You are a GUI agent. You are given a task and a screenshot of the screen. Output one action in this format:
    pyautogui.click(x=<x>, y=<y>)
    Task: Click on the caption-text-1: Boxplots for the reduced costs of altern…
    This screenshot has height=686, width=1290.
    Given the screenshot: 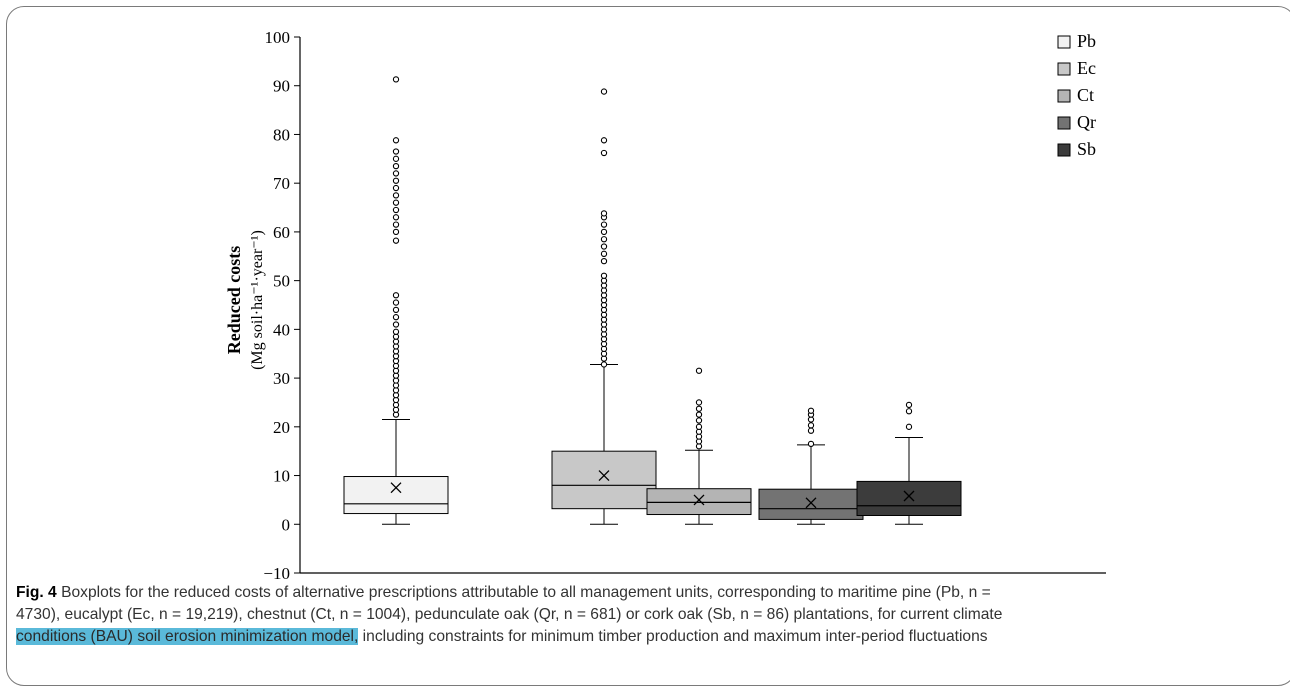 What is the action you would take?
    pyautogui.click(x=526, y=592)
    